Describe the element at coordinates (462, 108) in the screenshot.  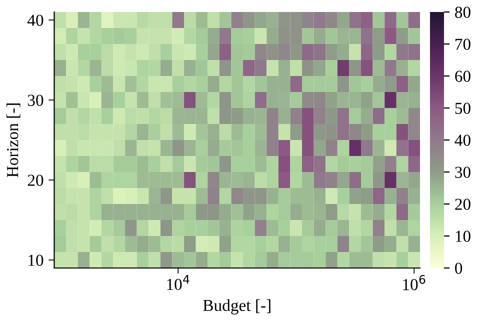
I see `color-bar-label: 50` at that location.